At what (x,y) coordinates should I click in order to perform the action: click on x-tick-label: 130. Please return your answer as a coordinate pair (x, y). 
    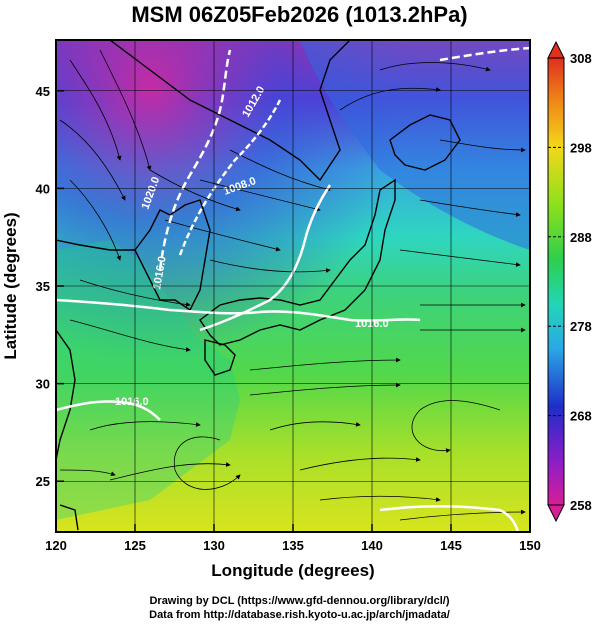
    Looking at the image, I should click on (214, 545).